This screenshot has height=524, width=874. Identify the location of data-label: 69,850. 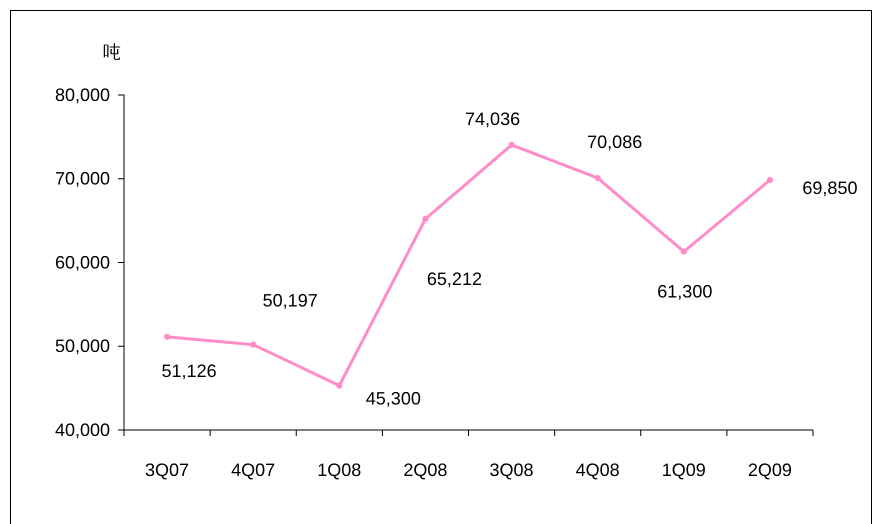
(830, 188).